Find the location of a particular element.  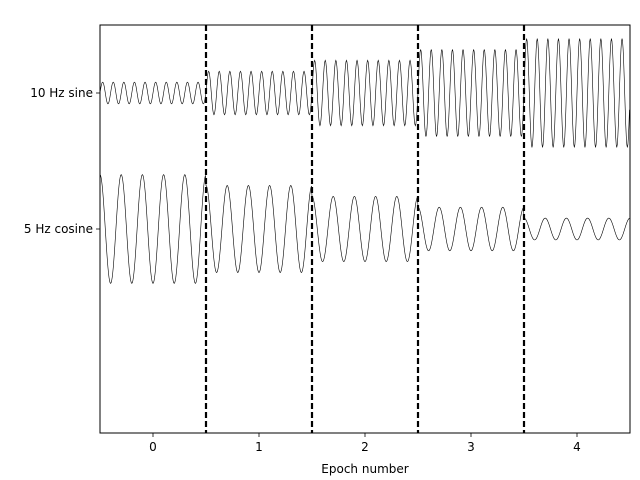

y-axis: 10 Hz sine 5 Hz cosine is located at coordinates (62, 161).